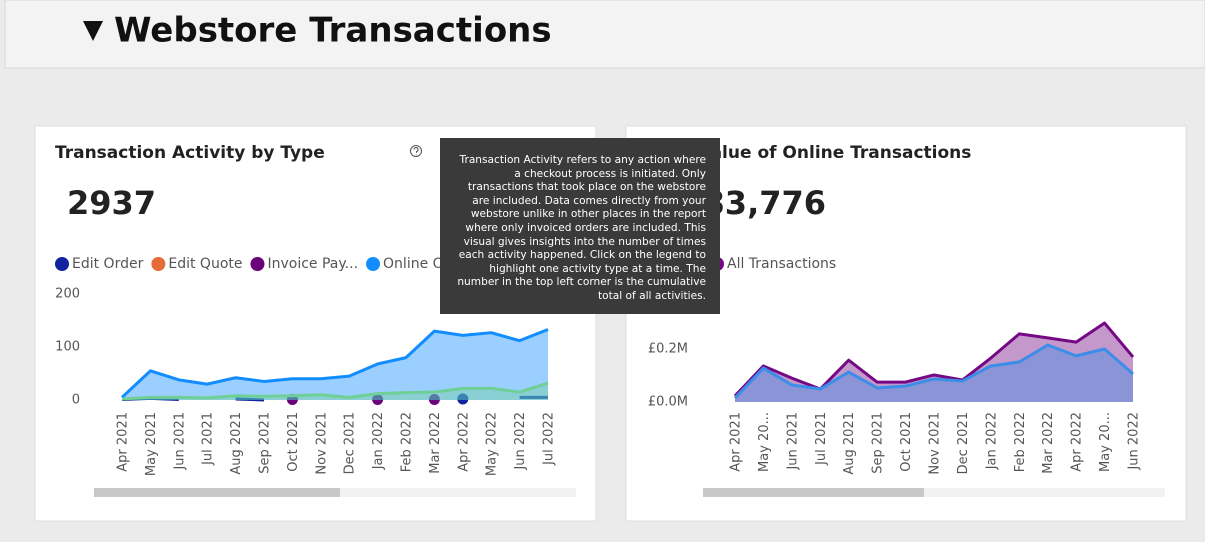  I want to click on x-tick-label: May 2021, so click(151, 444).